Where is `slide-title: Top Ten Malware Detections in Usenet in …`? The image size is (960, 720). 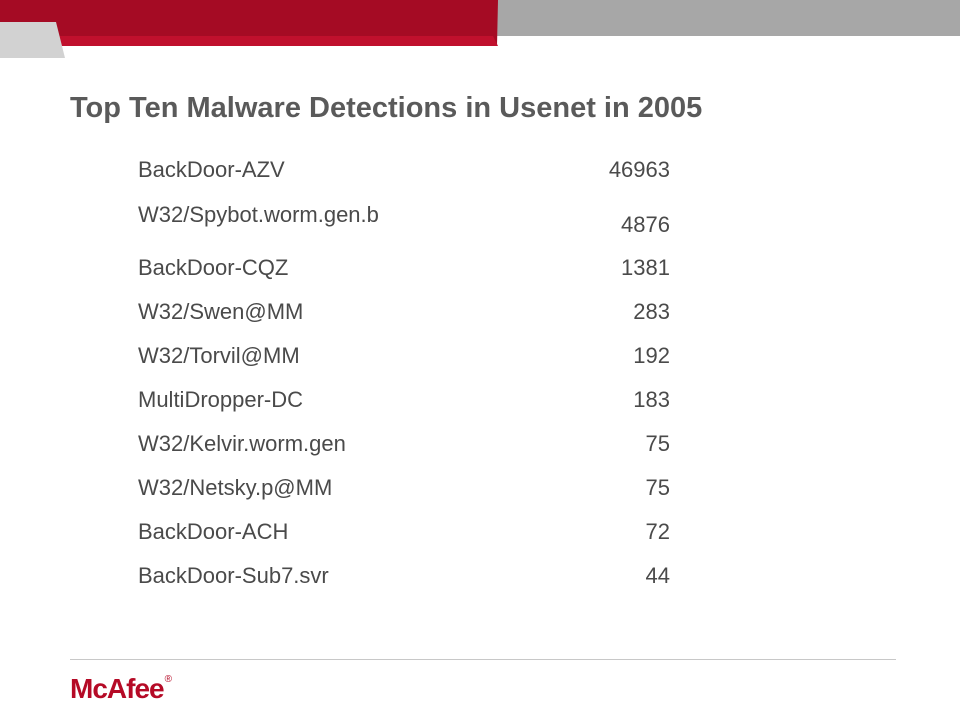
slide-title: Top Ten Malware Detections in Usenet in … is located at coordinates (386, 108).